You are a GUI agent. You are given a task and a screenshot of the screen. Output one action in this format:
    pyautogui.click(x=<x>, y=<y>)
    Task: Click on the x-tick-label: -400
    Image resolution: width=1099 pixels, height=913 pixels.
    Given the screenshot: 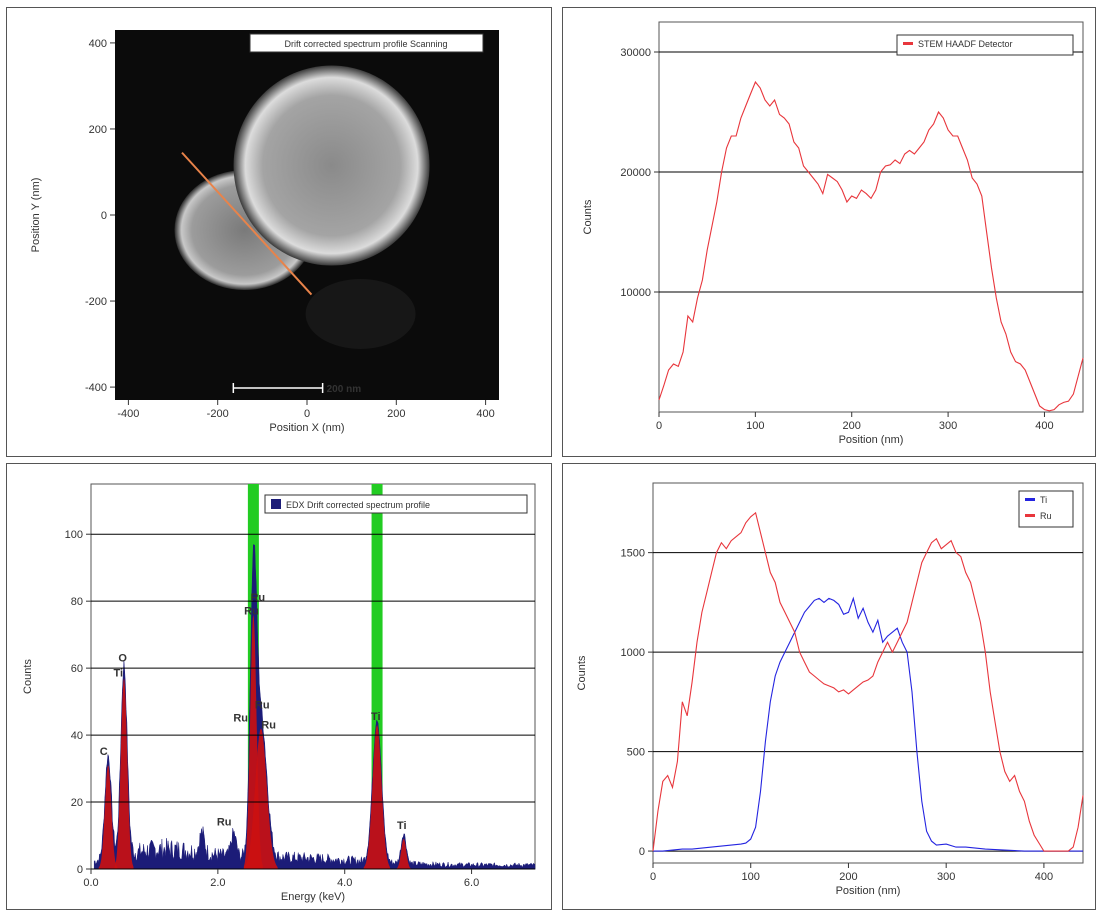 What is the action you would take?
    pyautogui.click(x=128, y=414)
    